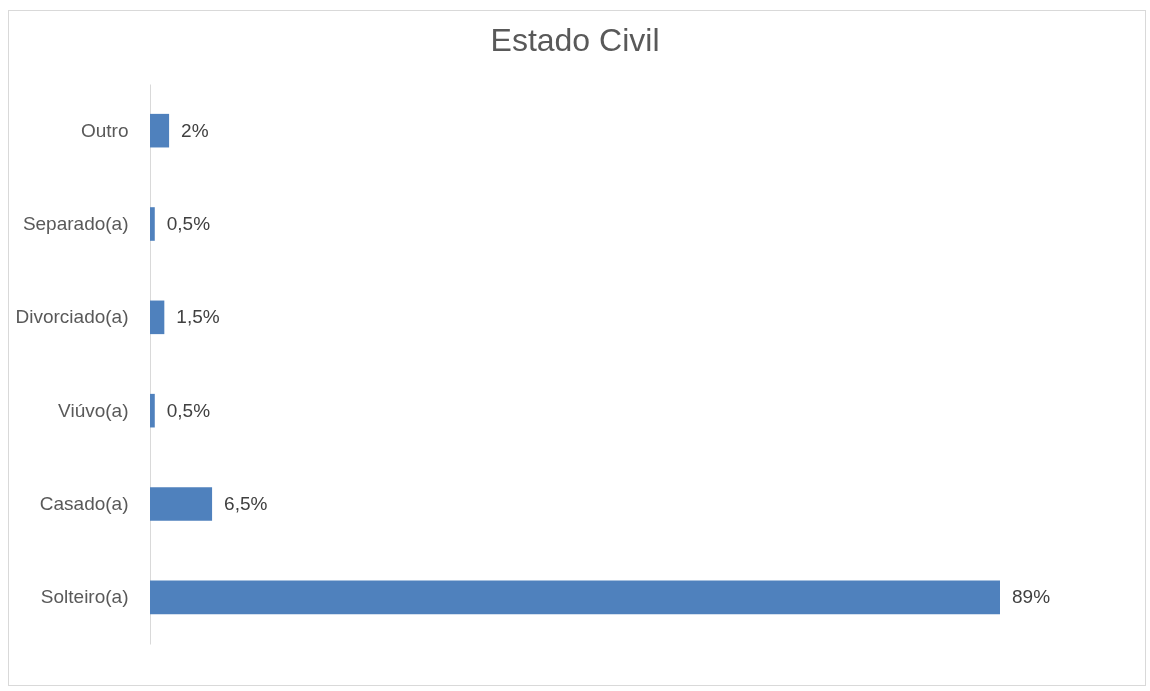  What do you see at coordinates (75, 223) in the screenshot?
I see `y-tick-label: Separado(a)` at bounding box center [75, 223].